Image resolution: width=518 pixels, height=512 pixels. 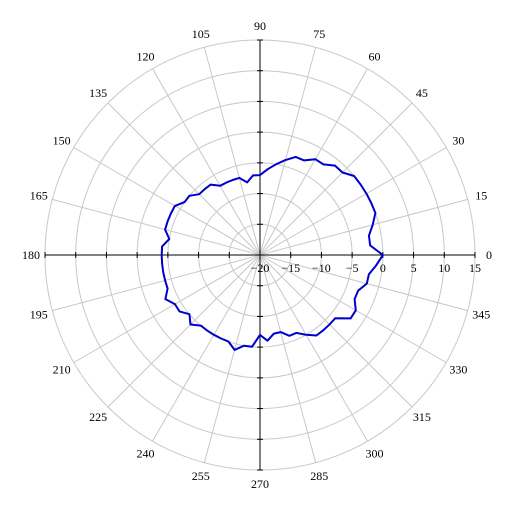 I want to click on radial-tick-label-7: 15, so click(x=475, y=268).